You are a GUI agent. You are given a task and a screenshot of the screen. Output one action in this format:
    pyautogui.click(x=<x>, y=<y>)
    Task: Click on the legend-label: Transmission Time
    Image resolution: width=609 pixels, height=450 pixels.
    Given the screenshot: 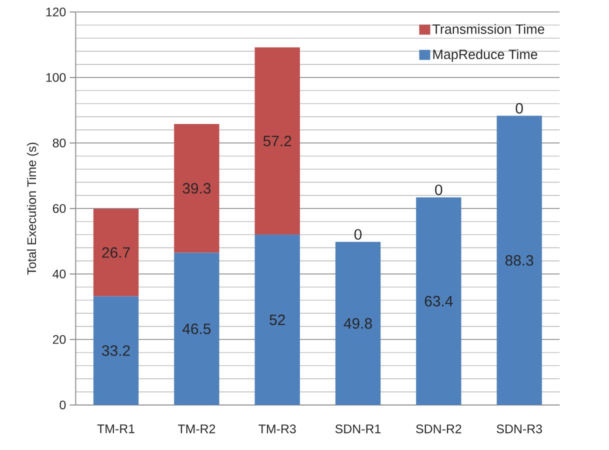 What is the action you would take?
    pyautogui.click(x=488, y=29)
    